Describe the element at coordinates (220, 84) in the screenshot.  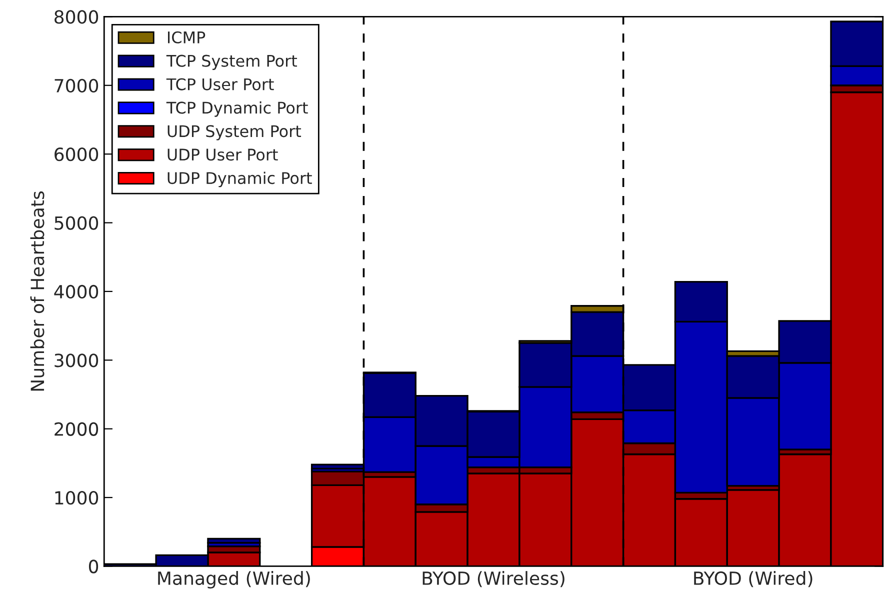
I see `legend-label: TCP User Port` at that location.